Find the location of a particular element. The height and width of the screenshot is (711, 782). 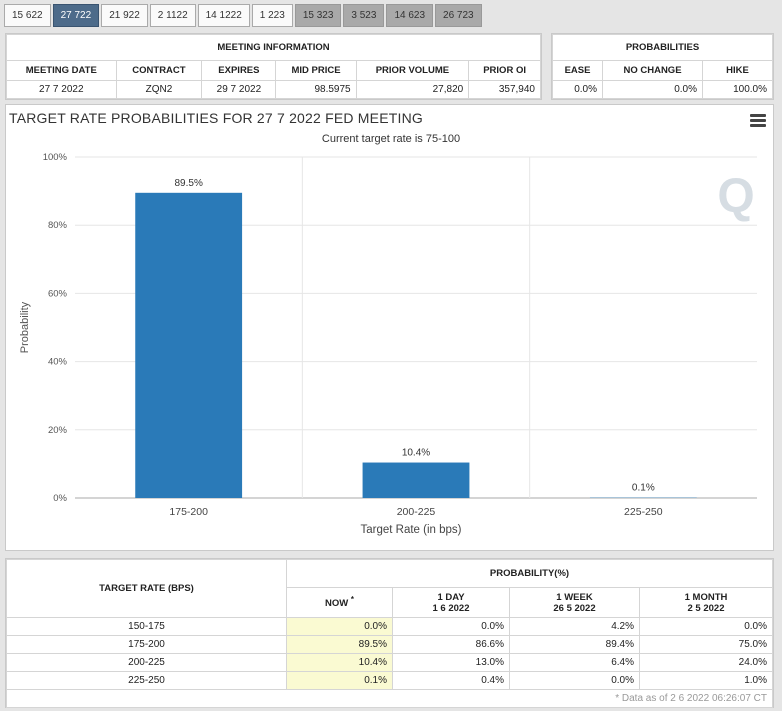

table-row: 150-175 0.0% 0.0% 4.2% 0.0% is located at coordinates (389, 626).